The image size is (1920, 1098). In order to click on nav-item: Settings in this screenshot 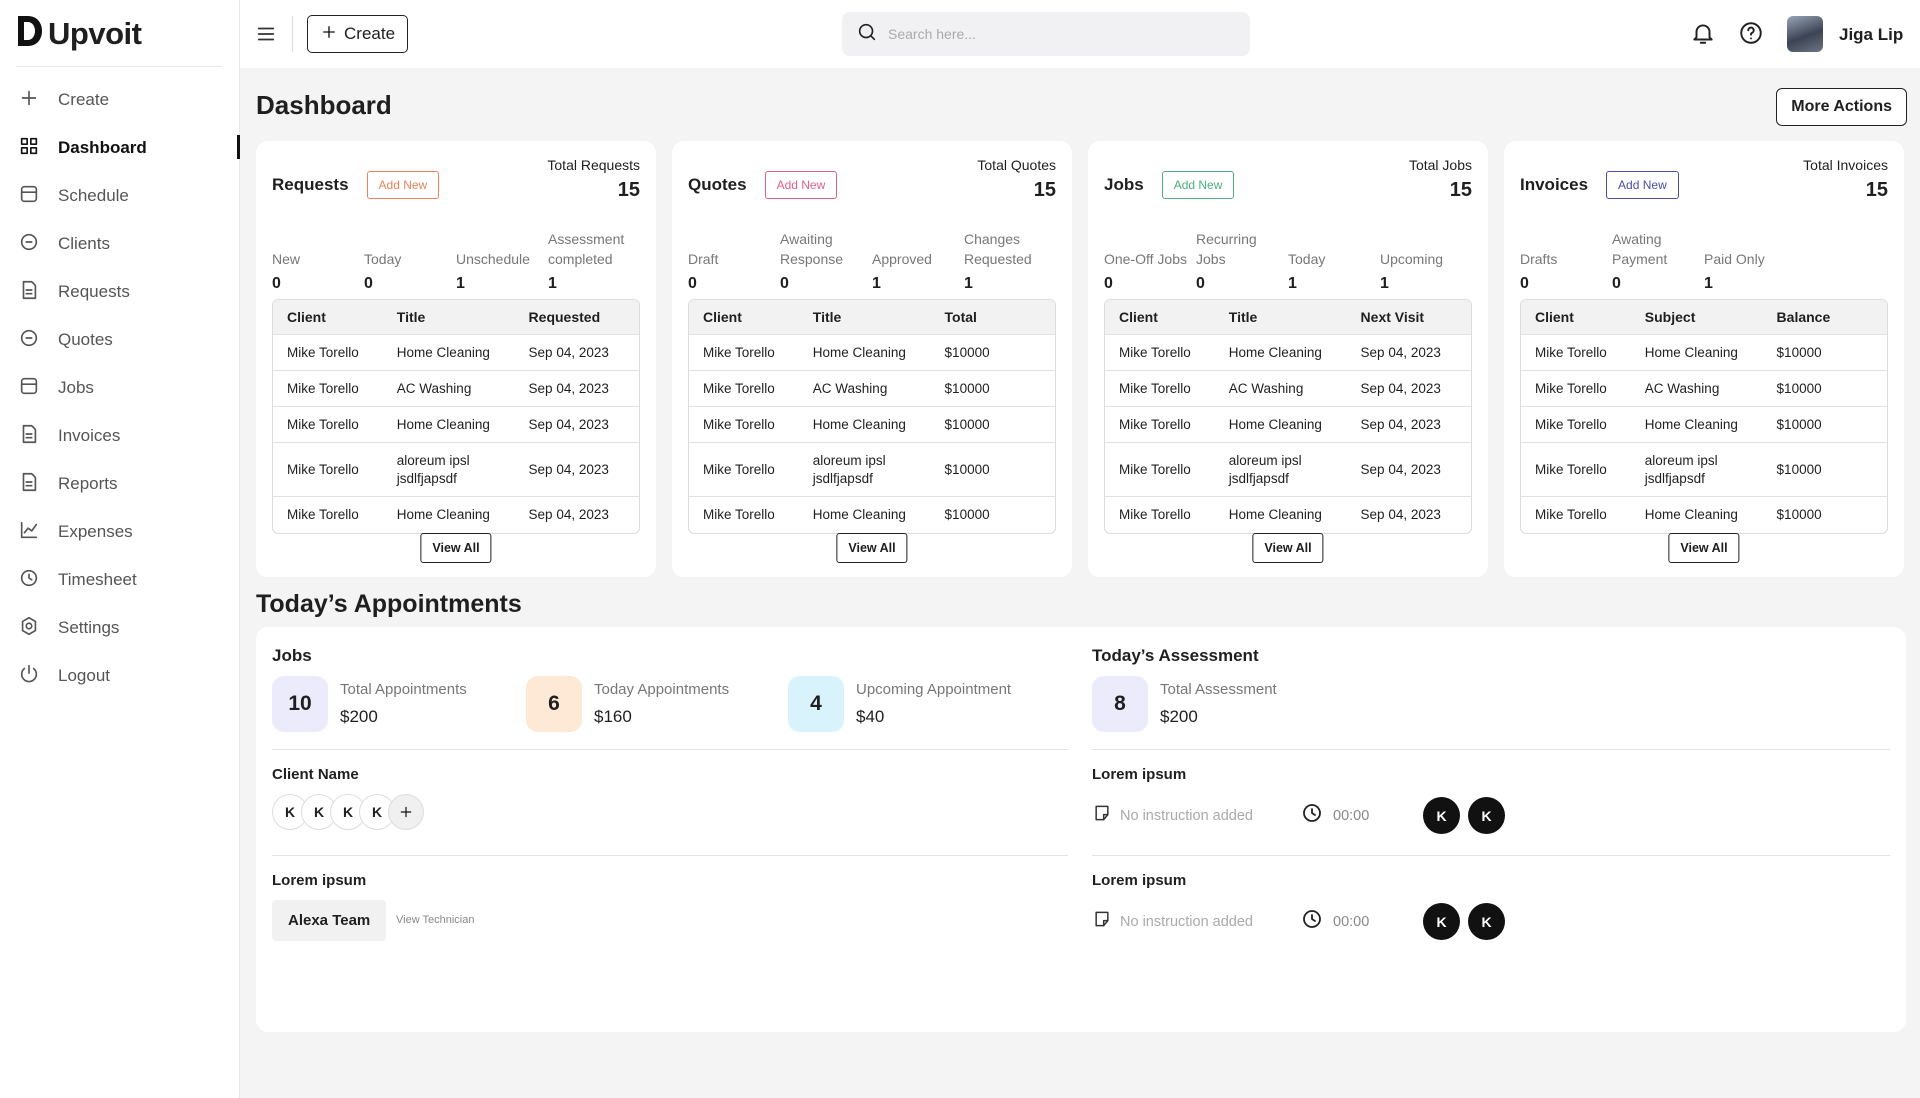, I will do `click(129, 628)`.